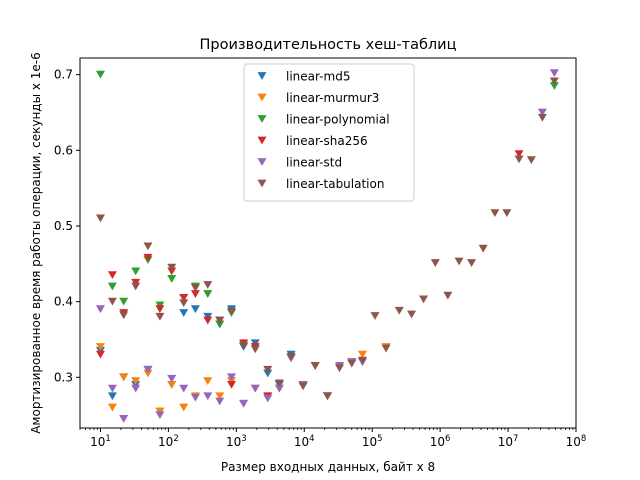 The image size is (640, 480). Describe the element at coordinates (338, 120) in the screenshot. I see `legend-label-linear-polynomial: linear-polynomial` at that location.